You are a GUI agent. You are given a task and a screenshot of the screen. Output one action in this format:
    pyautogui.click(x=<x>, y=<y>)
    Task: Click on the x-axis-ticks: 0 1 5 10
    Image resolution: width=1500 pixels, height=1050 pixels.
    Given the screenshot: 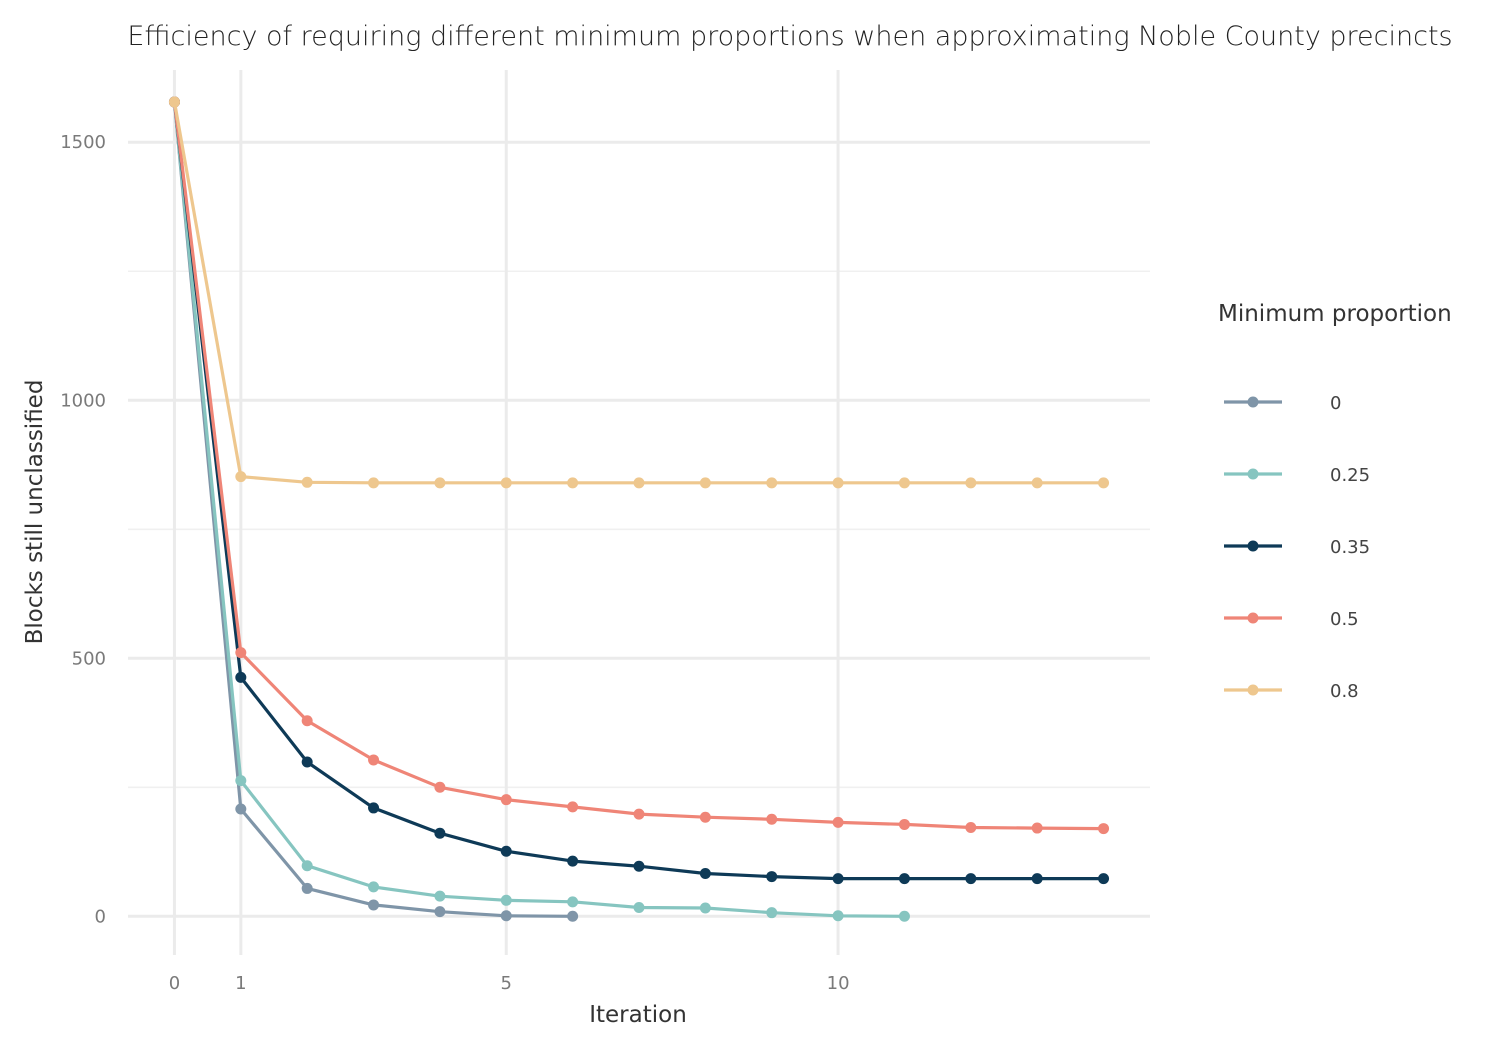 What is the action you would take?
    pyautogui.click(x=509, y=983)
    